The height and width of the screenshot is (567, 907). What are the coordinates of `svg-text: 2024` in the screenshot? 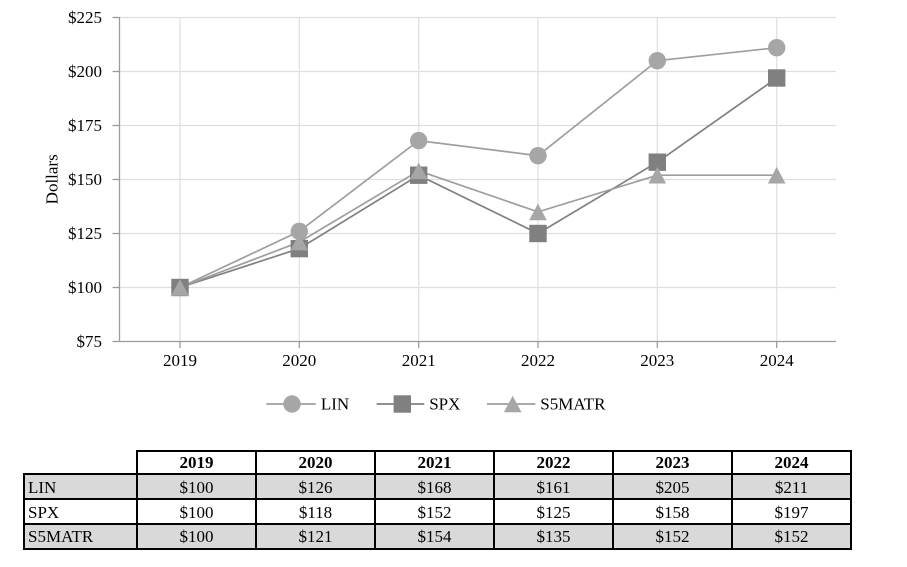 It's located at (777, 360).